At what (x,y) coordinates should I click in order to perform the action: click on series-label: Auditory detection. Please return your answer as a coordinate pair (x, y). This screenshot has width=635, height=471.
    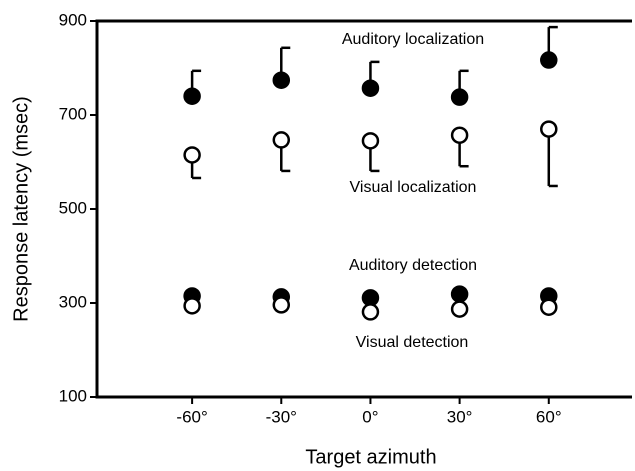
    Looking at the image, I should click on (413, 265).